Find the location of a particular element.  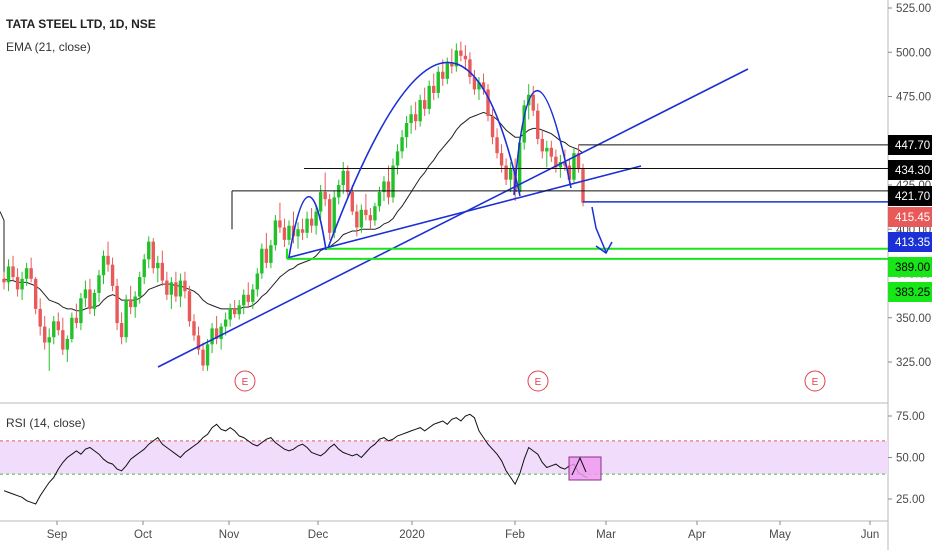

right-shoulder-arc is located at coordinates (542, 142).